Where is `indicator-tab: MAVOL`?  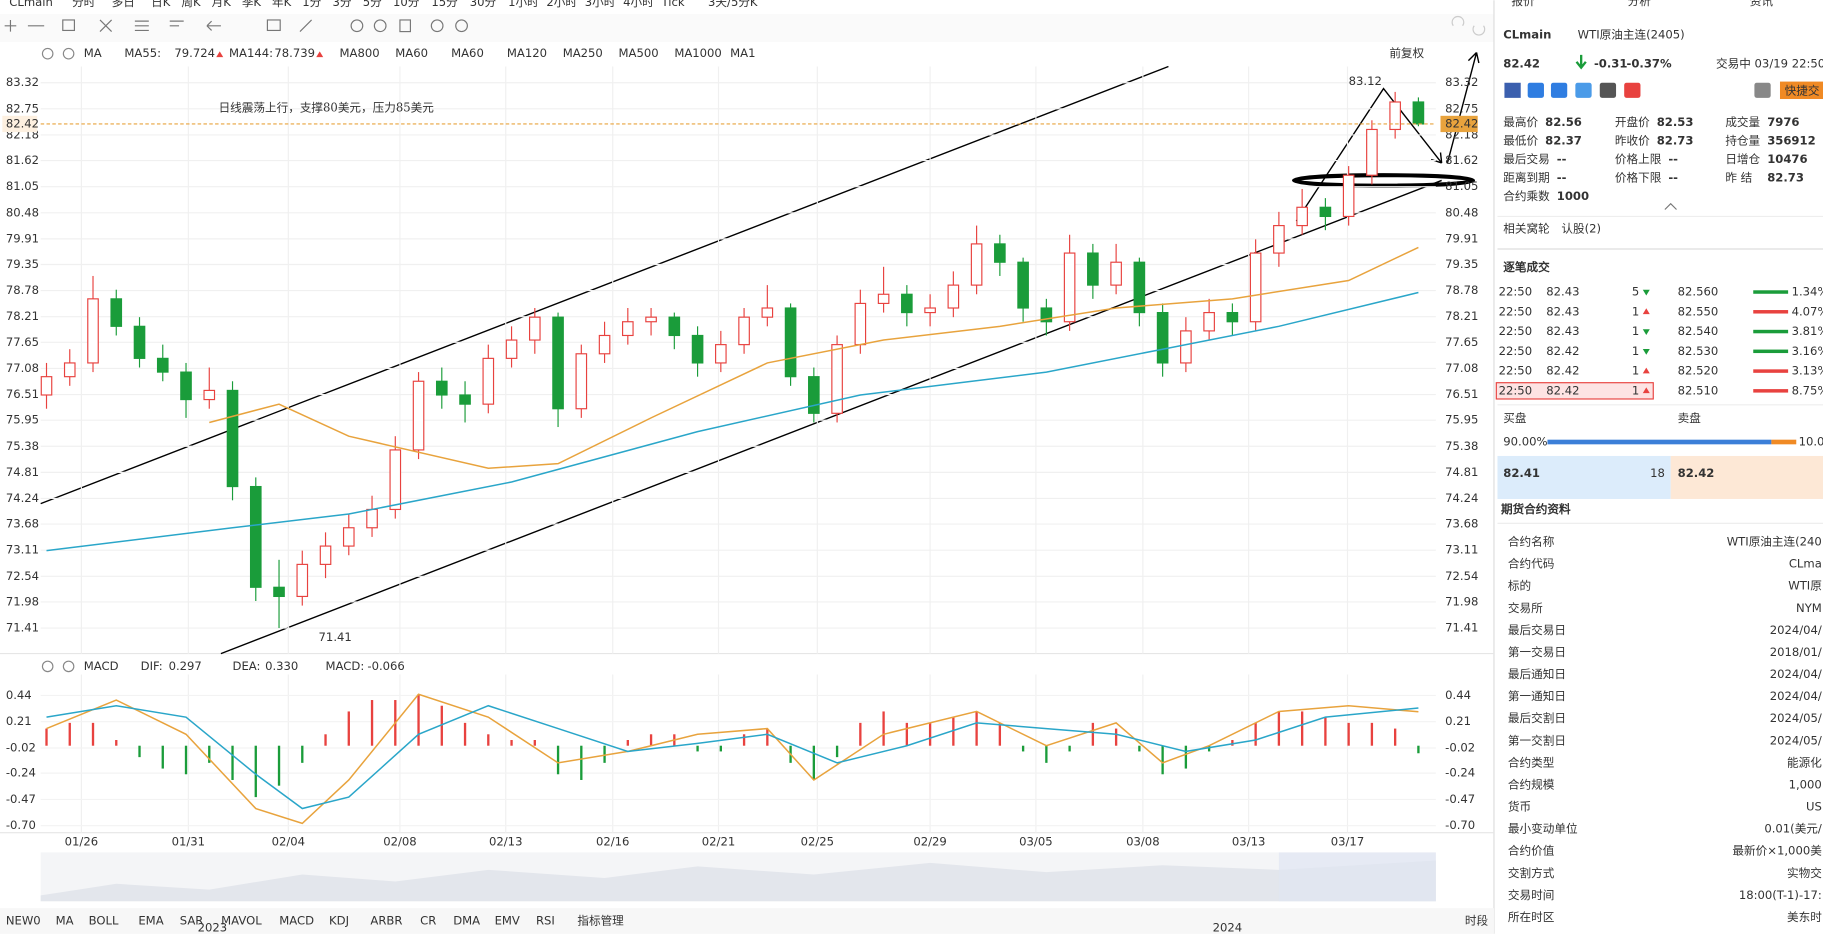
indicator-tab: MAVOL is located at coordinates (241, 921).